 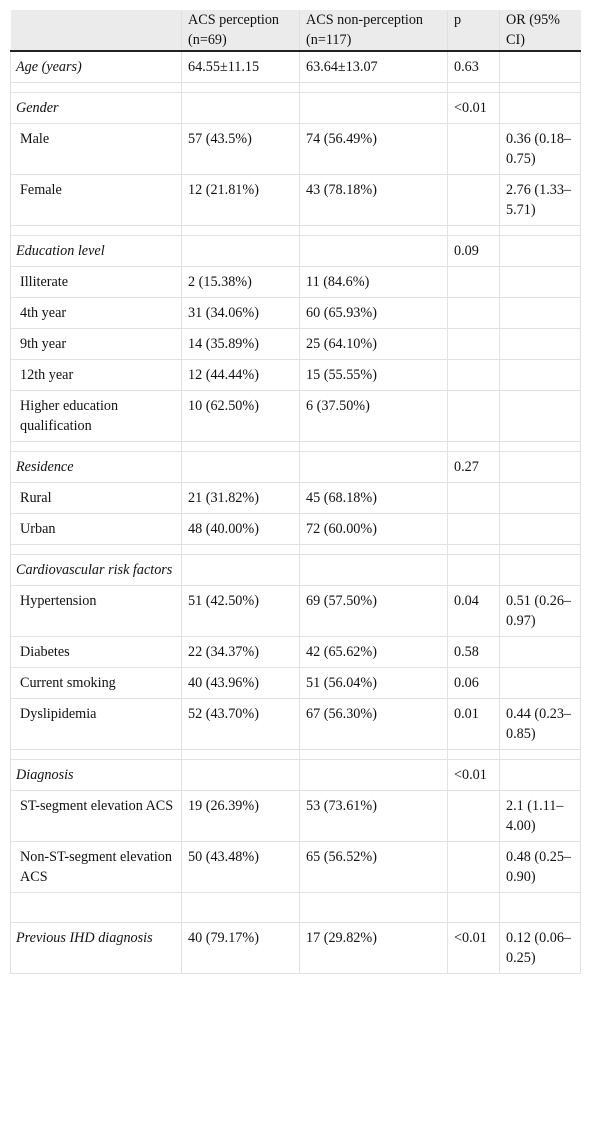 What do you see at coordinates (473, 611) in the screenshot?
I see `cell-p-value: 0.04` at bounding box center [473, 611].